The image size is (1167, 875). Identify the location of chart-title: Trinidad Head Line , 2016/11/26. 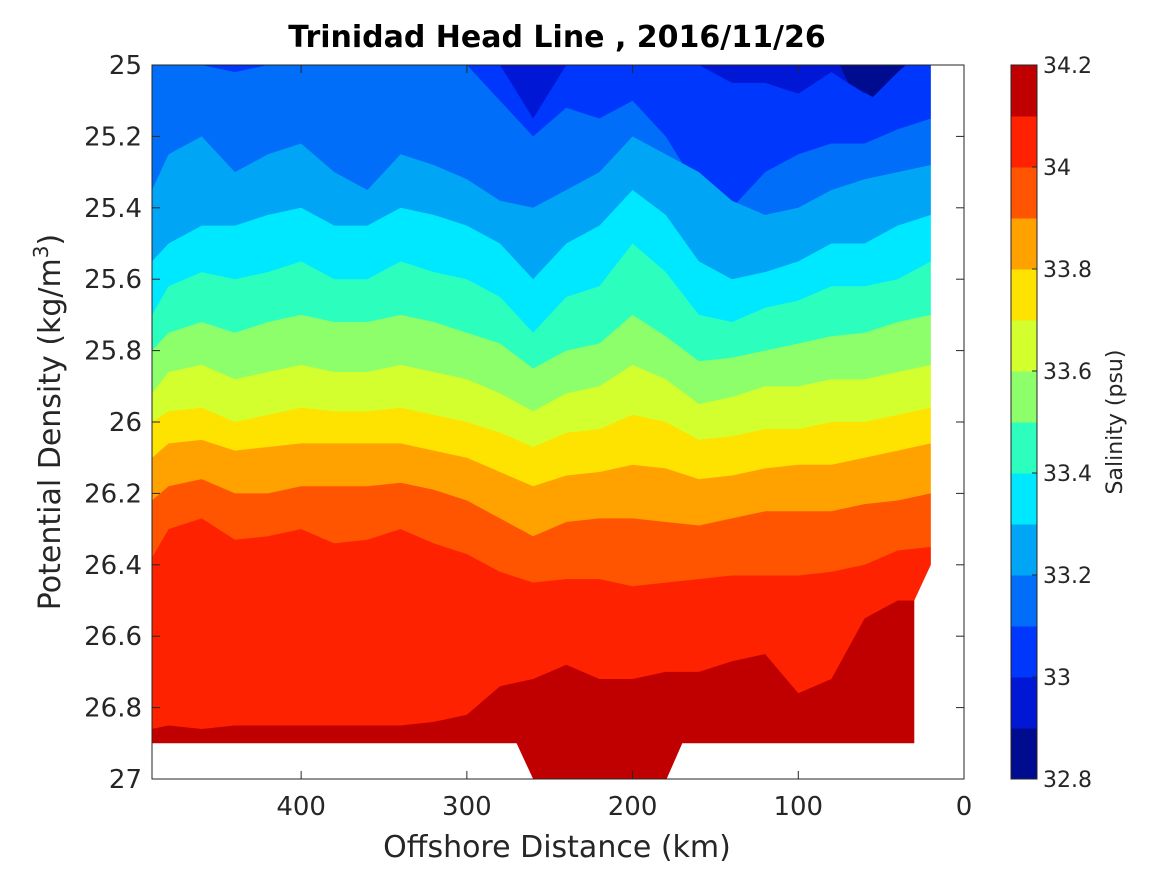
(556, 37).